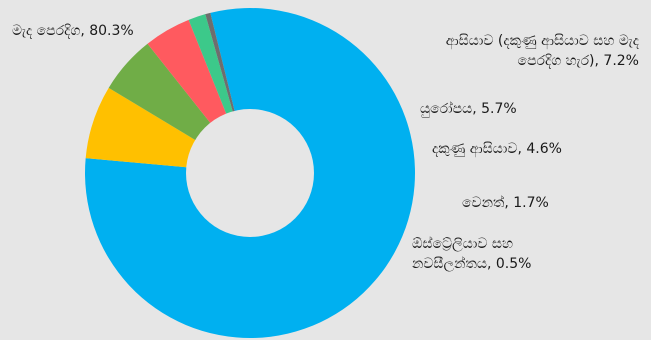 This screenshot has height=340, width=651. I want to click on slice-label-oceania: ඕස්ට්‍රේලියාව සහ නවසීලන්තය, 0.5%, so click(471, 254).